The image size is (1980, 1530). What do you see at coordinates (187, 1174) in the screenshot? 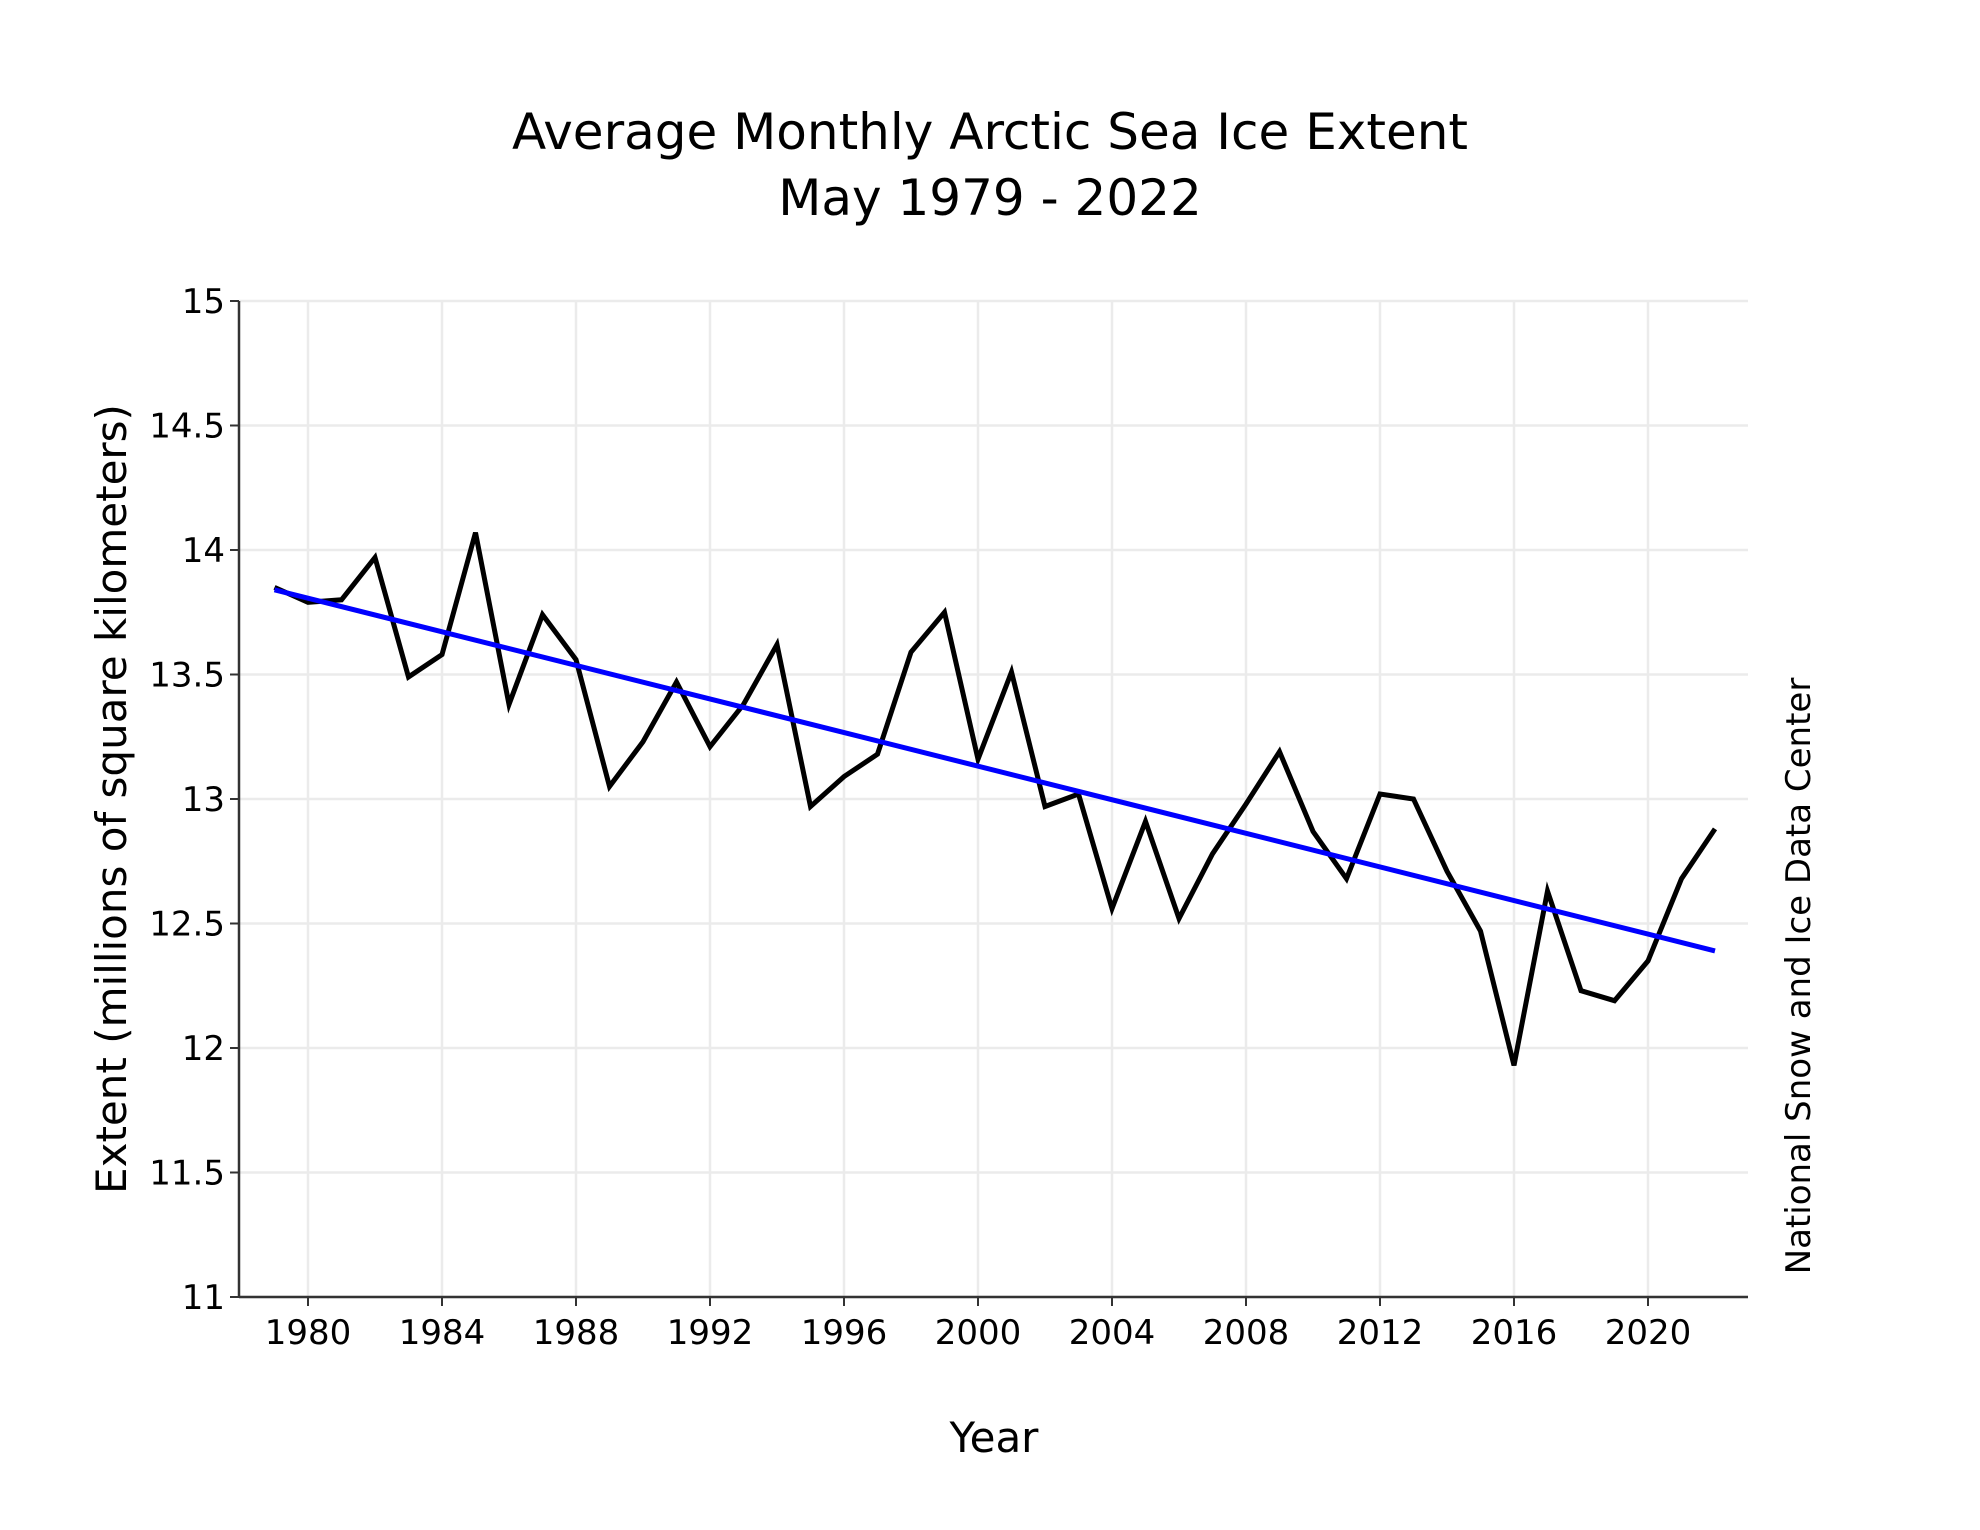
I see `y-tick-label: 11.5` at bounding box center [187, 1174].